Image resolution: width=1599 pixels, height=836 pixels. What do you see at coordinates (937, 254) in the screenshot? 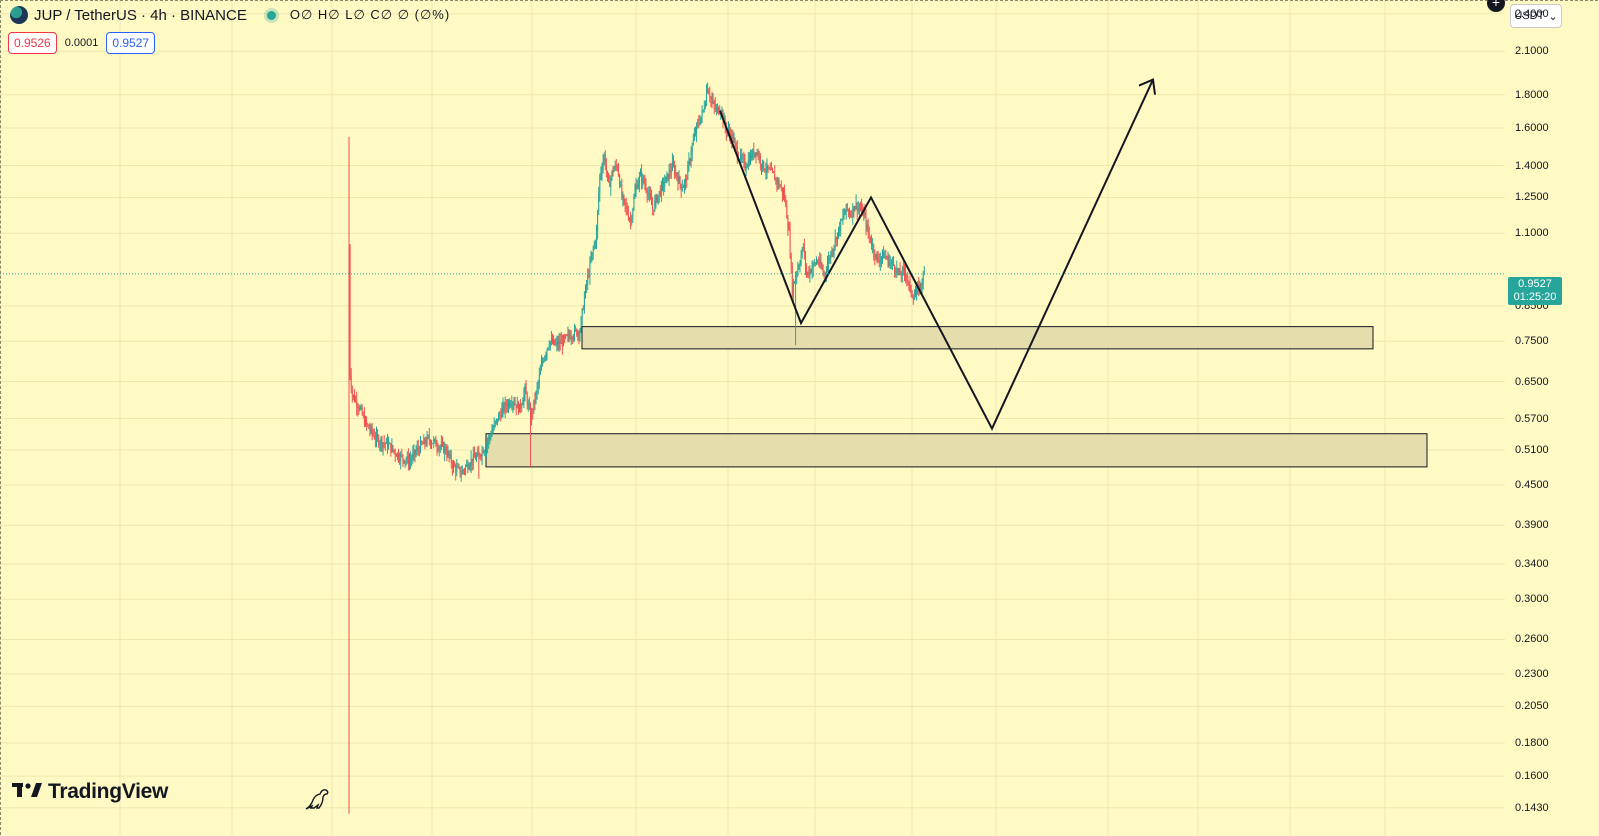
I see `projection-path` at bounding box center [937, 254].